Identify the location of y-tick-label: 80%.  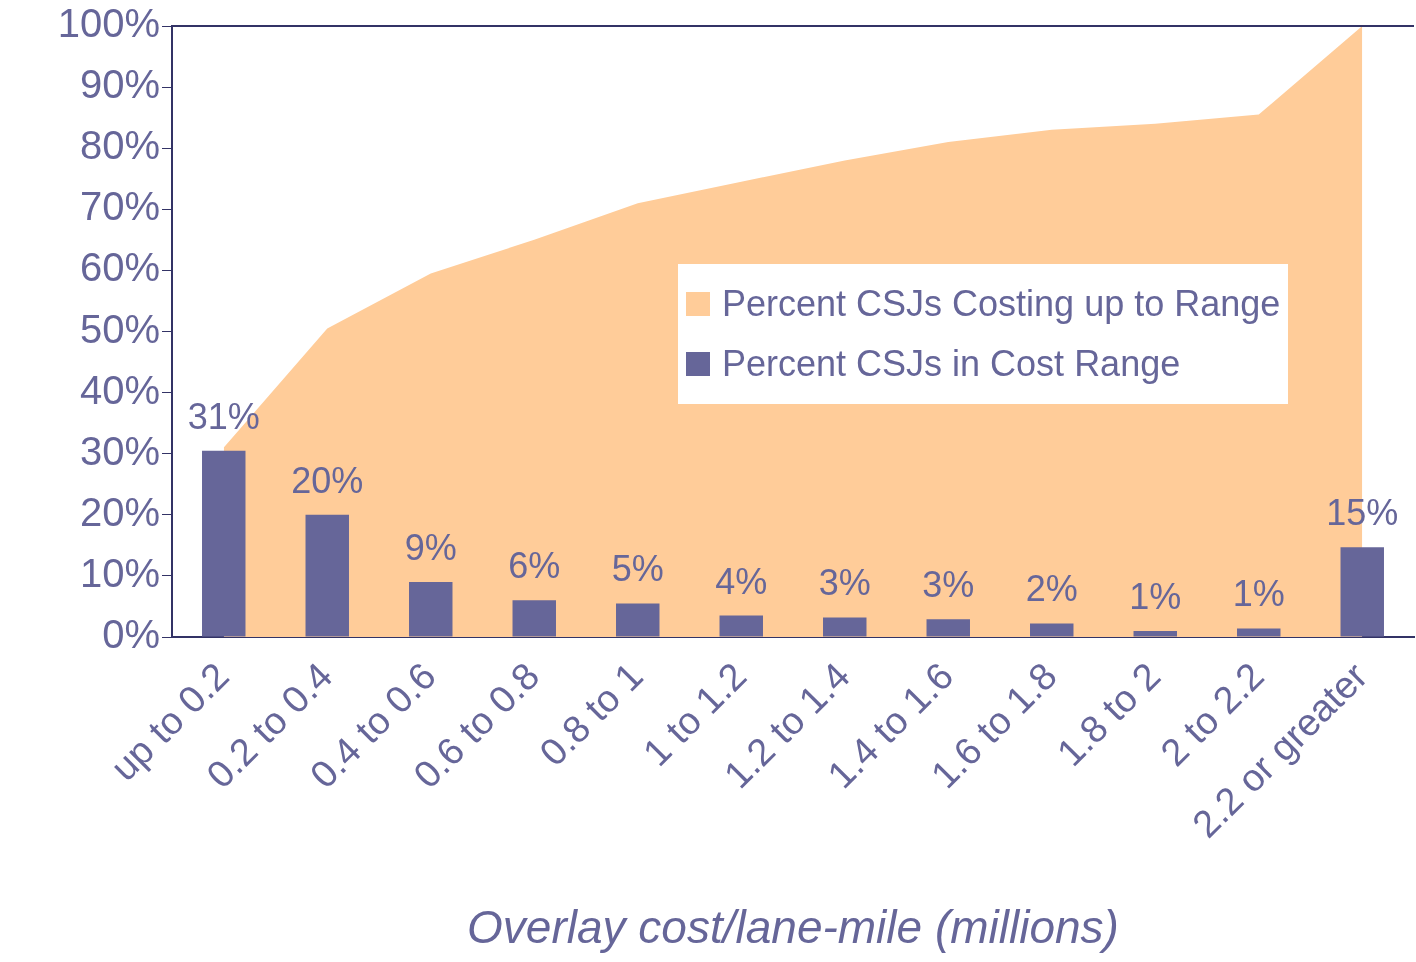
(119, 145).